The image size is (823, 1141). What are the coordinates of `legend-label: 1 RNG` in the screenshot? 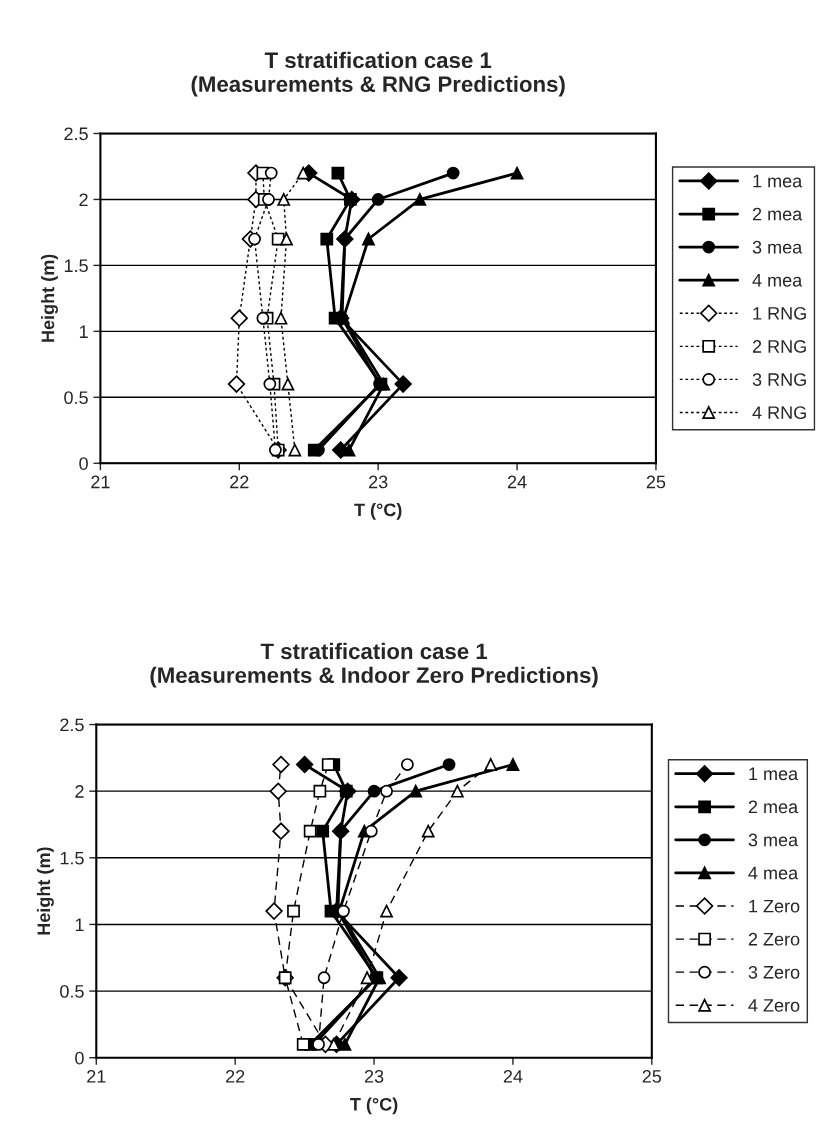 It's located at (779, 313).